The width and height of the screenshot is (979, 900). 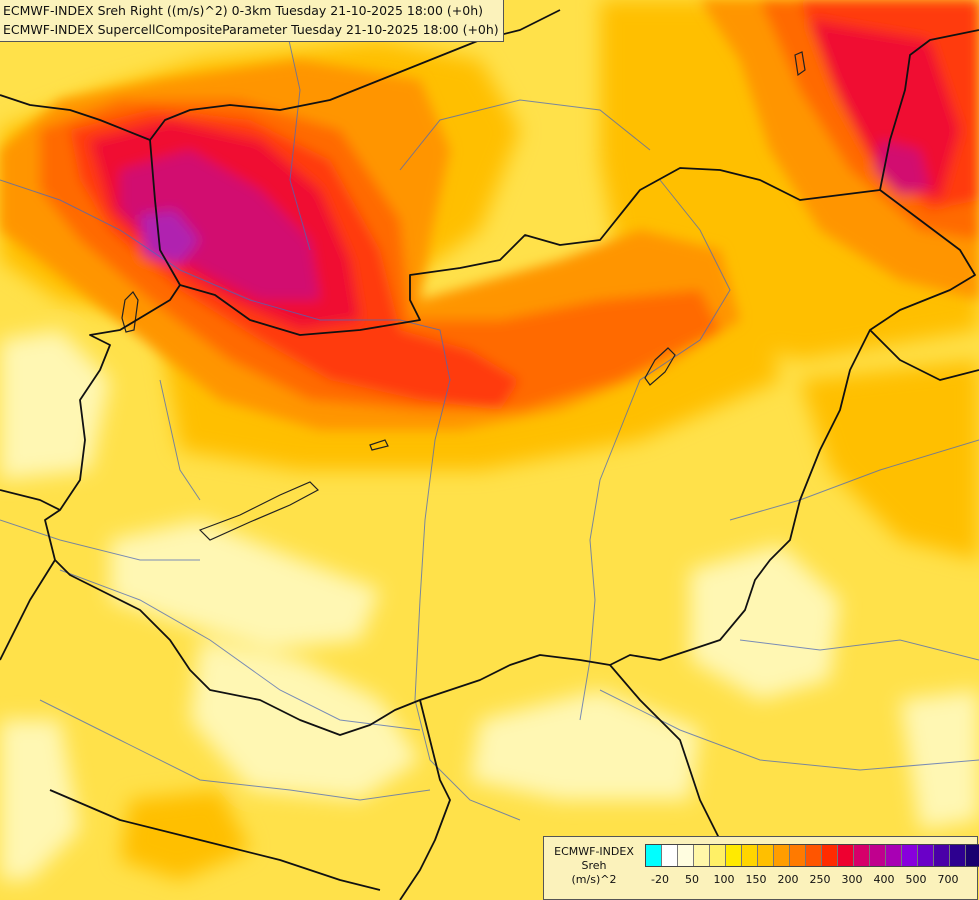 What do you see at coordinates (425, 799) in the screenshot?
I see `border-croatia-serbia` at bounding box center [425, 799].